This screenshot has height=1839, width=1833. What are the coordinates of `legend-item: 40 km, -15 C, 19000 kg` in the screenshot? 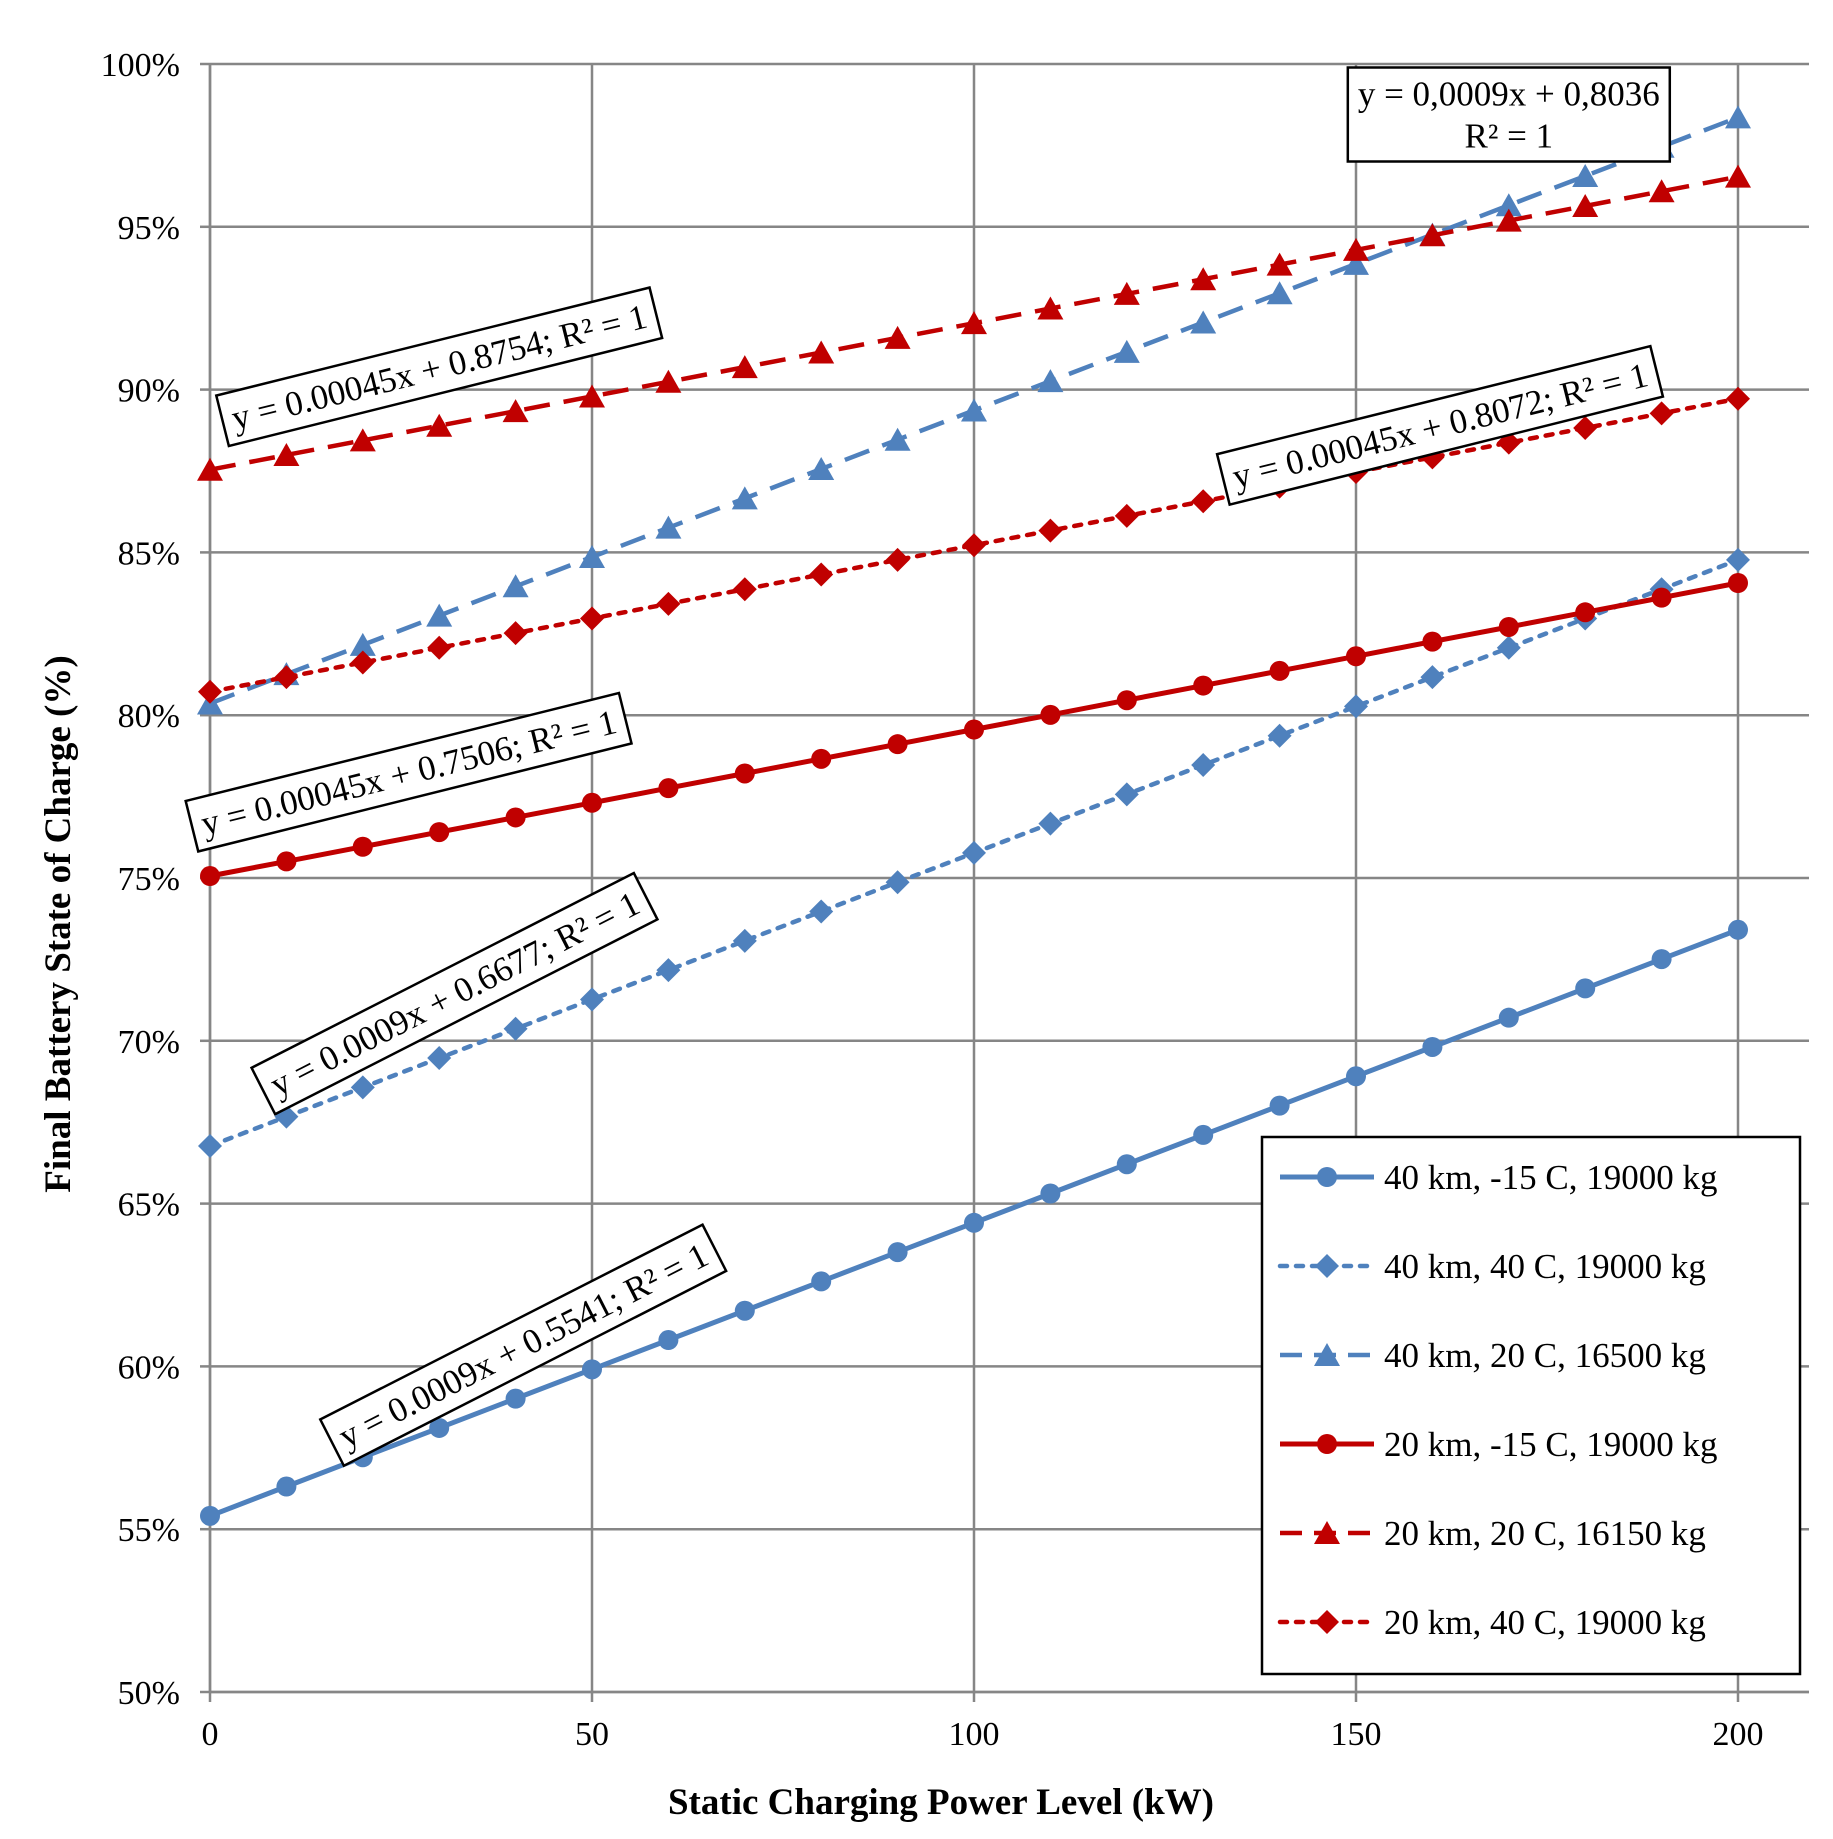 It's located at (1498, 1177).